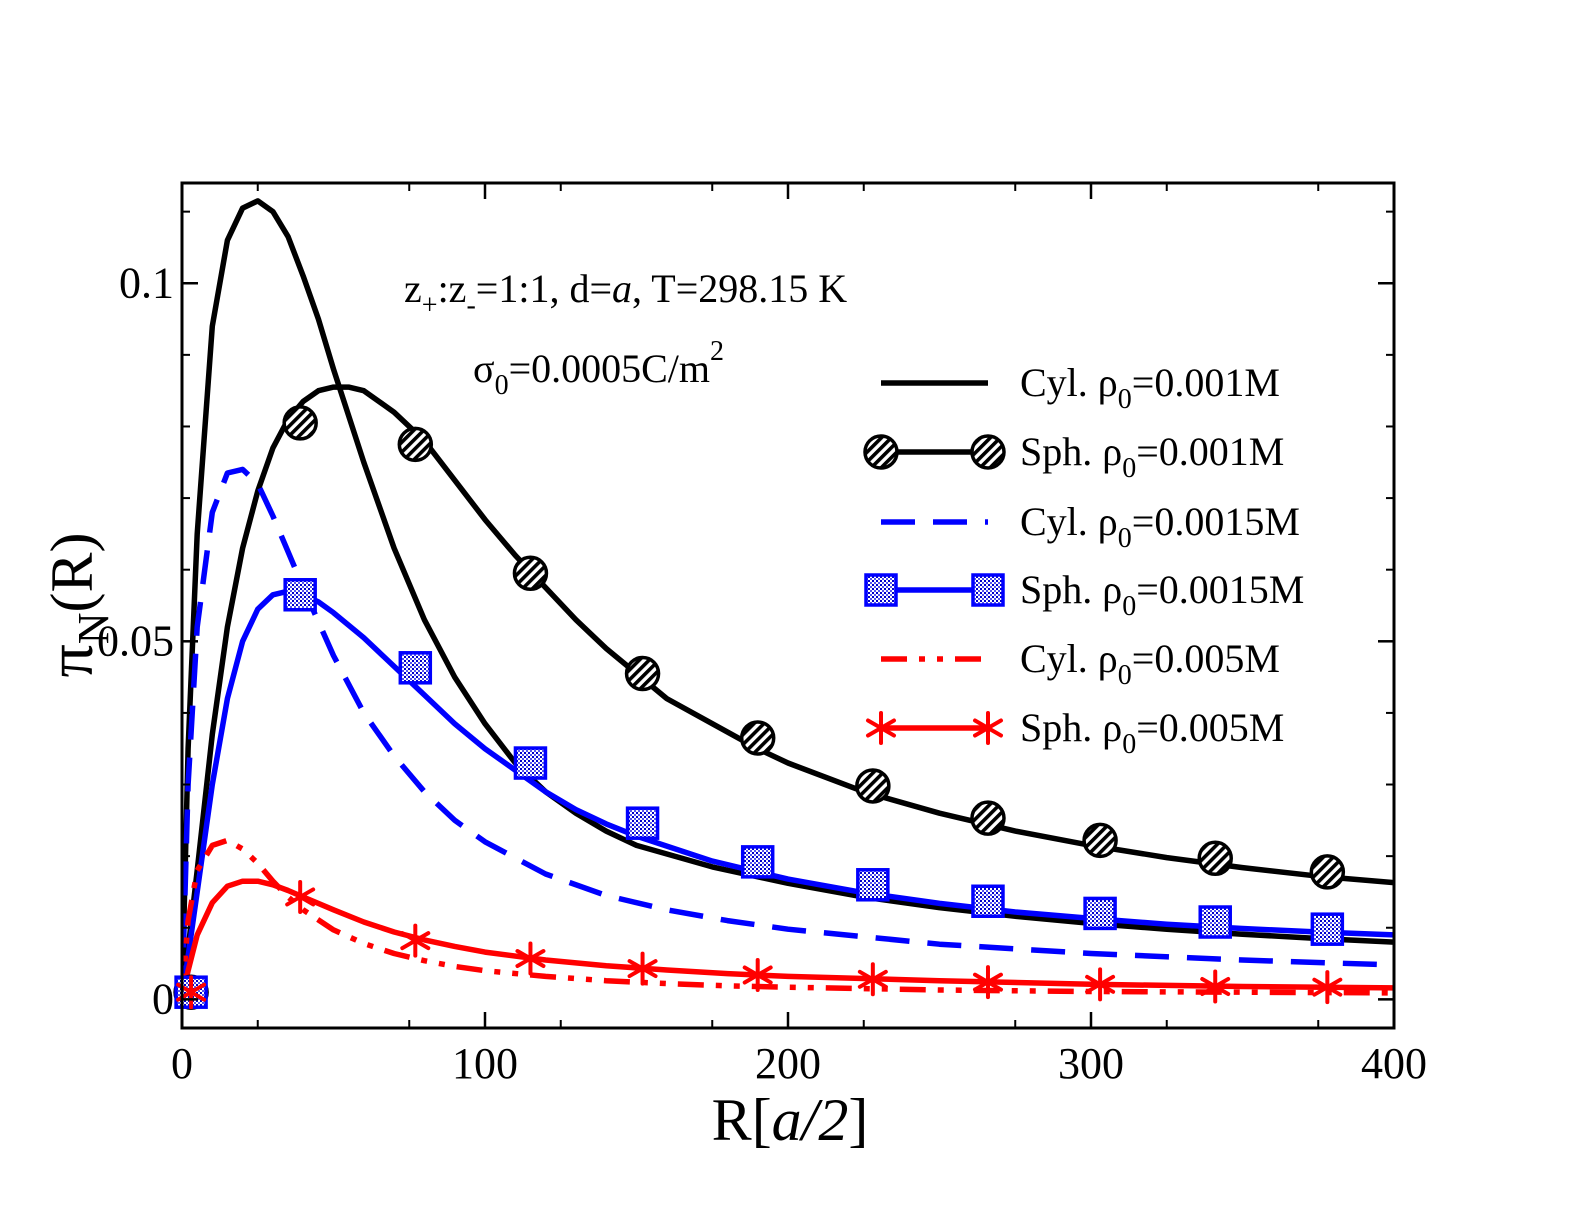 This screenshot has height=1219, width=1578. I want to click on y-axis-label: πN(R), so click(76, 604).